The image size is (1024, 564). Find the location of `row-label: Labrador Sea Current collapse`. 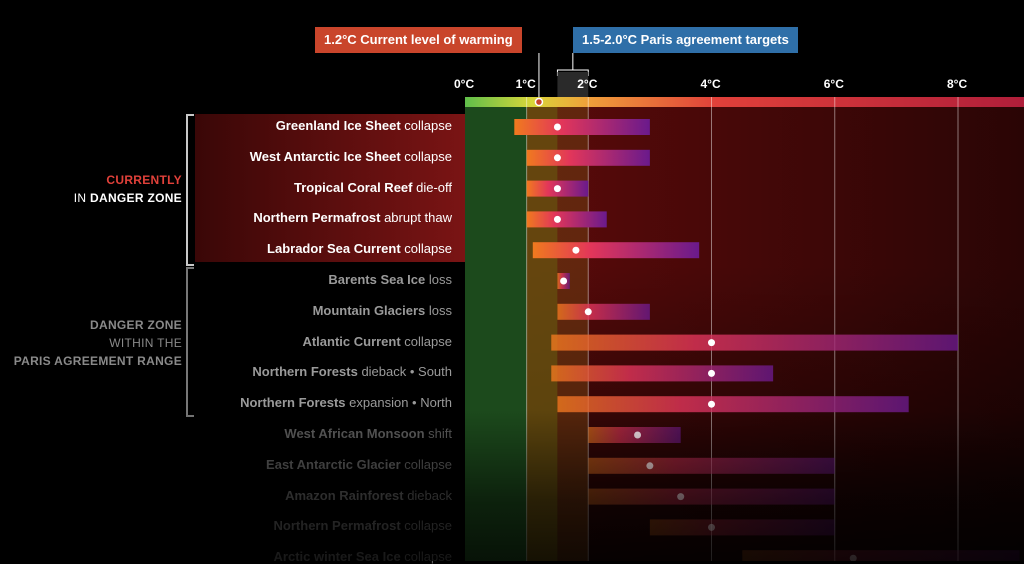

row-label: Labrador Sea Current collapse is located at coordinates (359, 248).